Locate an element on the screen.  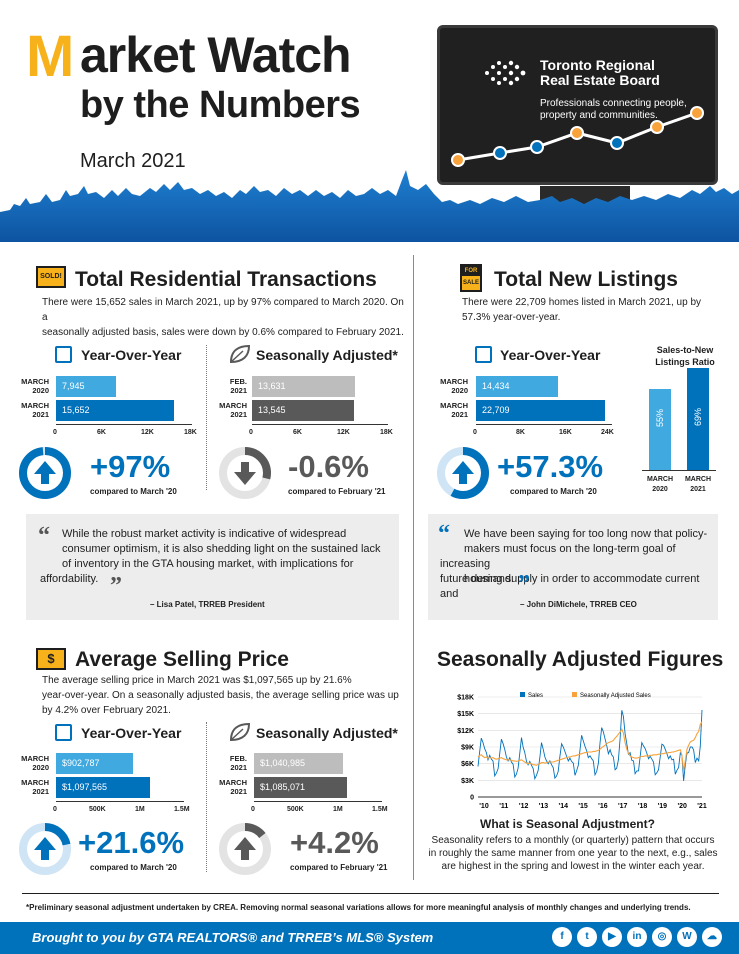
for-sale-sign-icon: FOR SALE is located at coordinates (471, 278).